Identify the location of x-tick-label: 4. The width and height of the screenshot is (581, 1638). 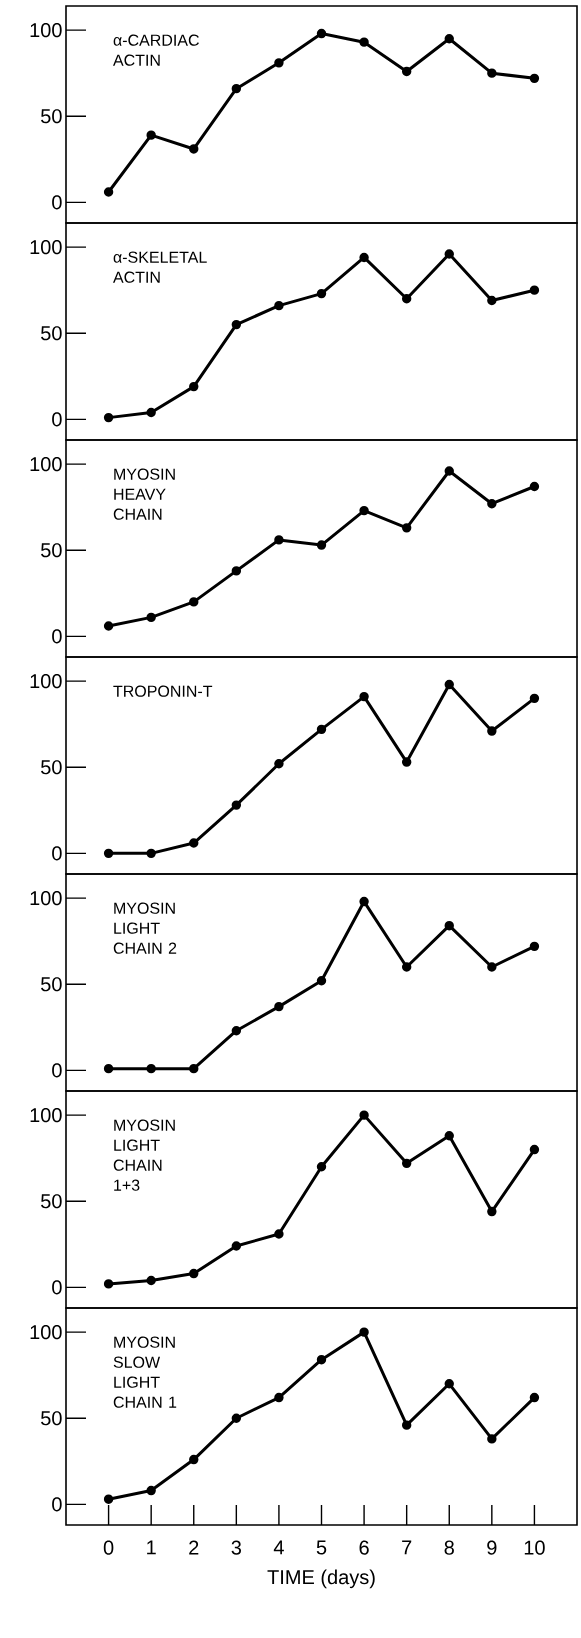
(278, 1547).